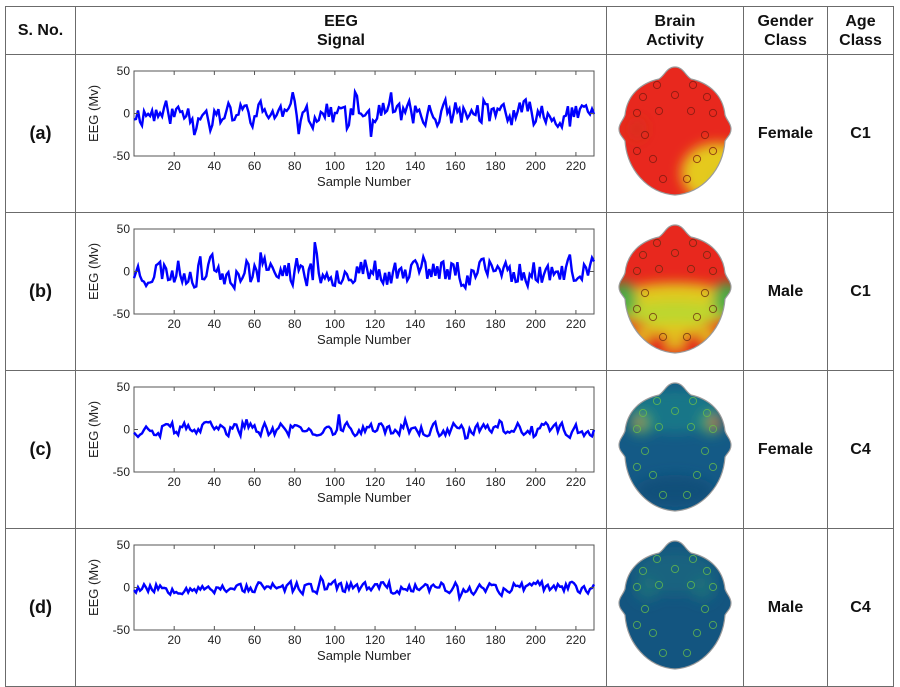  What do you see at coordinates (415, 166) in the screenshot?
I see `x-tick-label: 140` at bounding box center [415, 166].